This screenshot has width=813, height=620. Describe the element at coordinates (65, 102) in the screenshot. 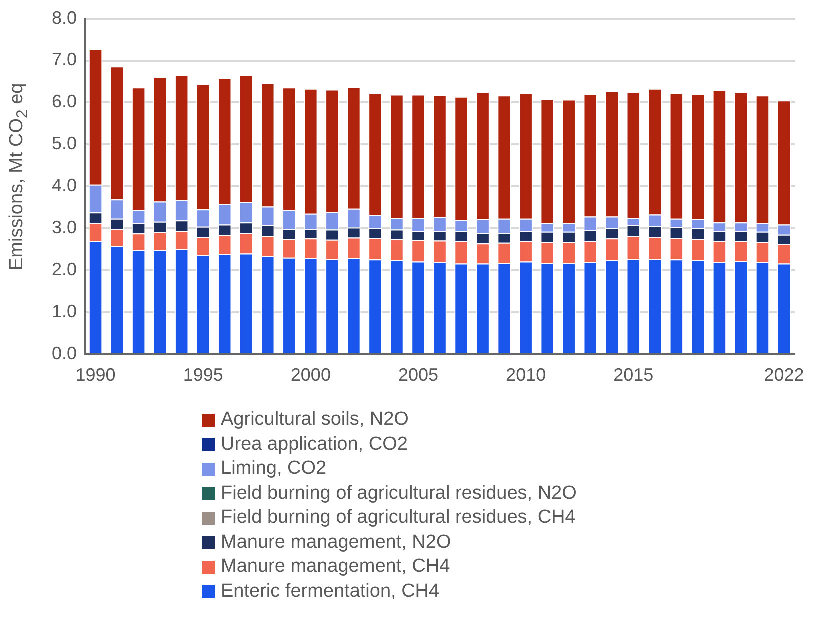

I see `y-tick-label: 6.0` at that location.